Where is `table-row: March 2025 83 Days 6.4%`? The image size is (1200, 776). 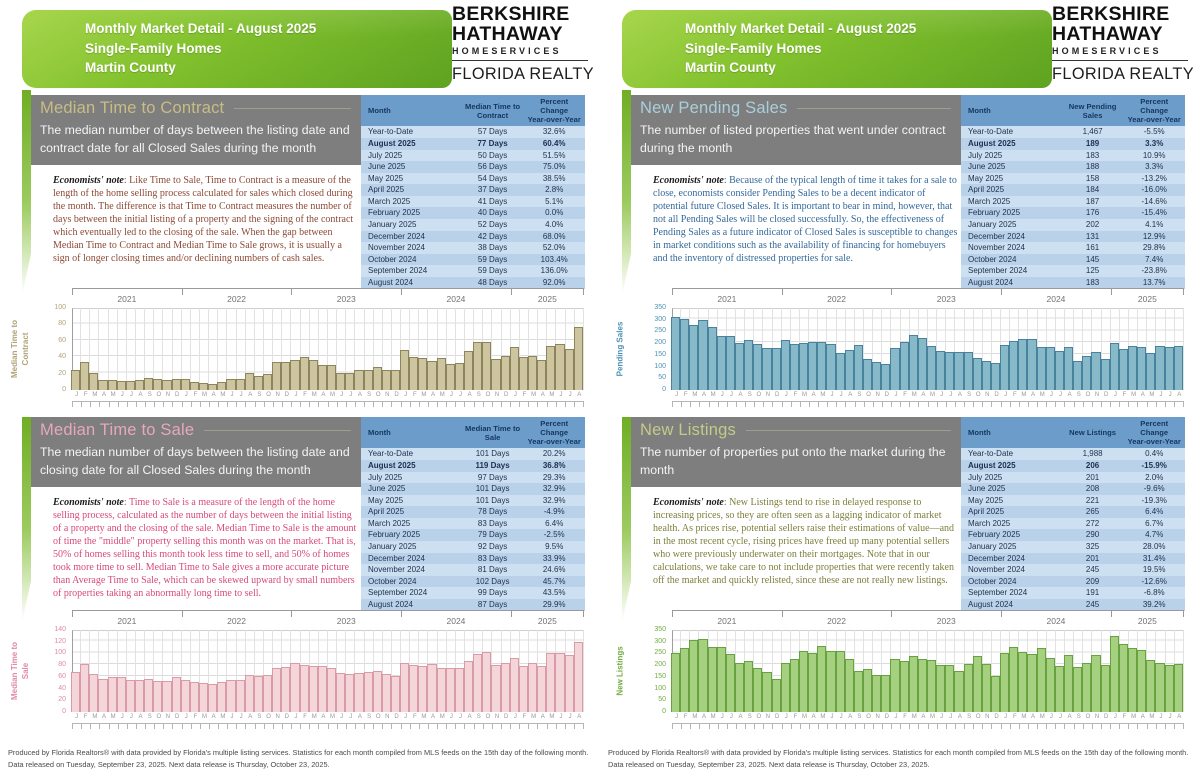
table-row: March 2025 83 Days 6.4% is located at coordinates (473, 523).